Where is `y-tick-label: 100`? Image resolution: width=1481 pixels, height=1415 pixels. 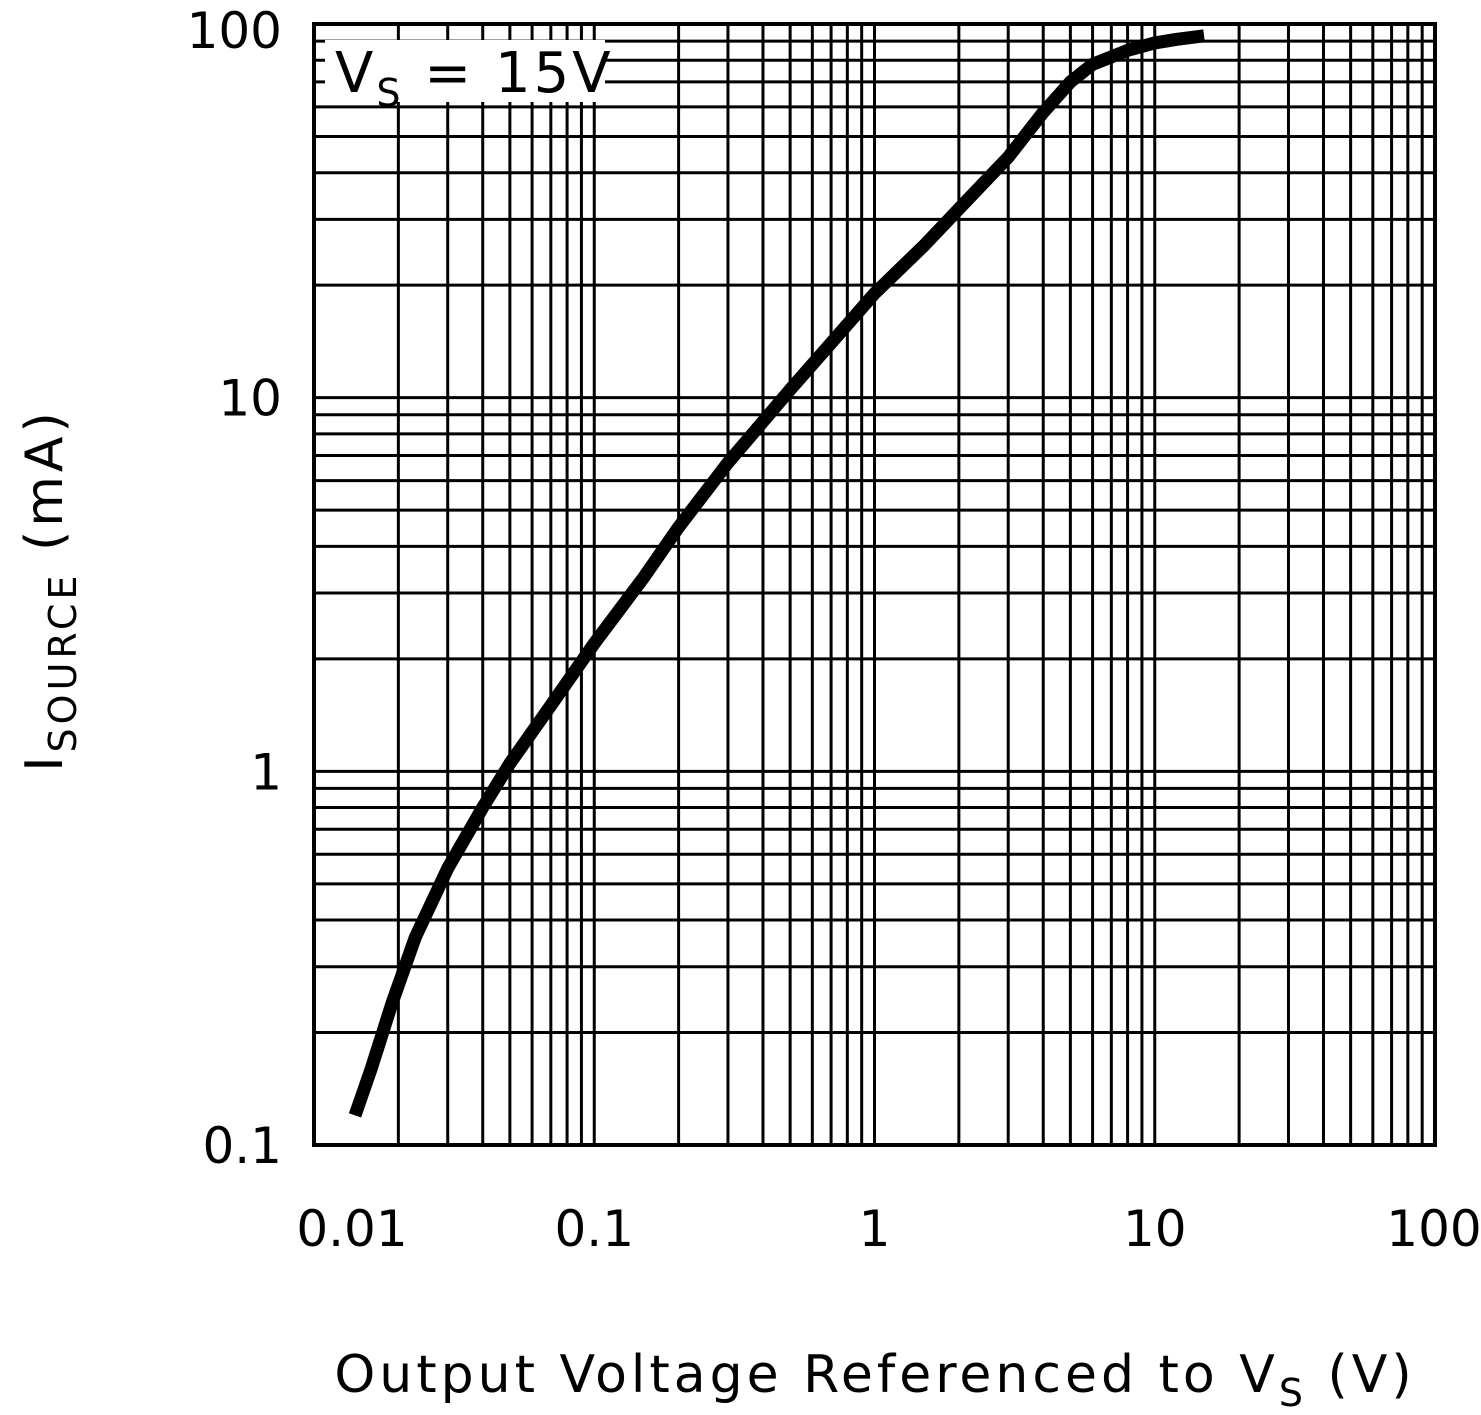 y-tick-label: 100 is located at coordinates (234, 31).